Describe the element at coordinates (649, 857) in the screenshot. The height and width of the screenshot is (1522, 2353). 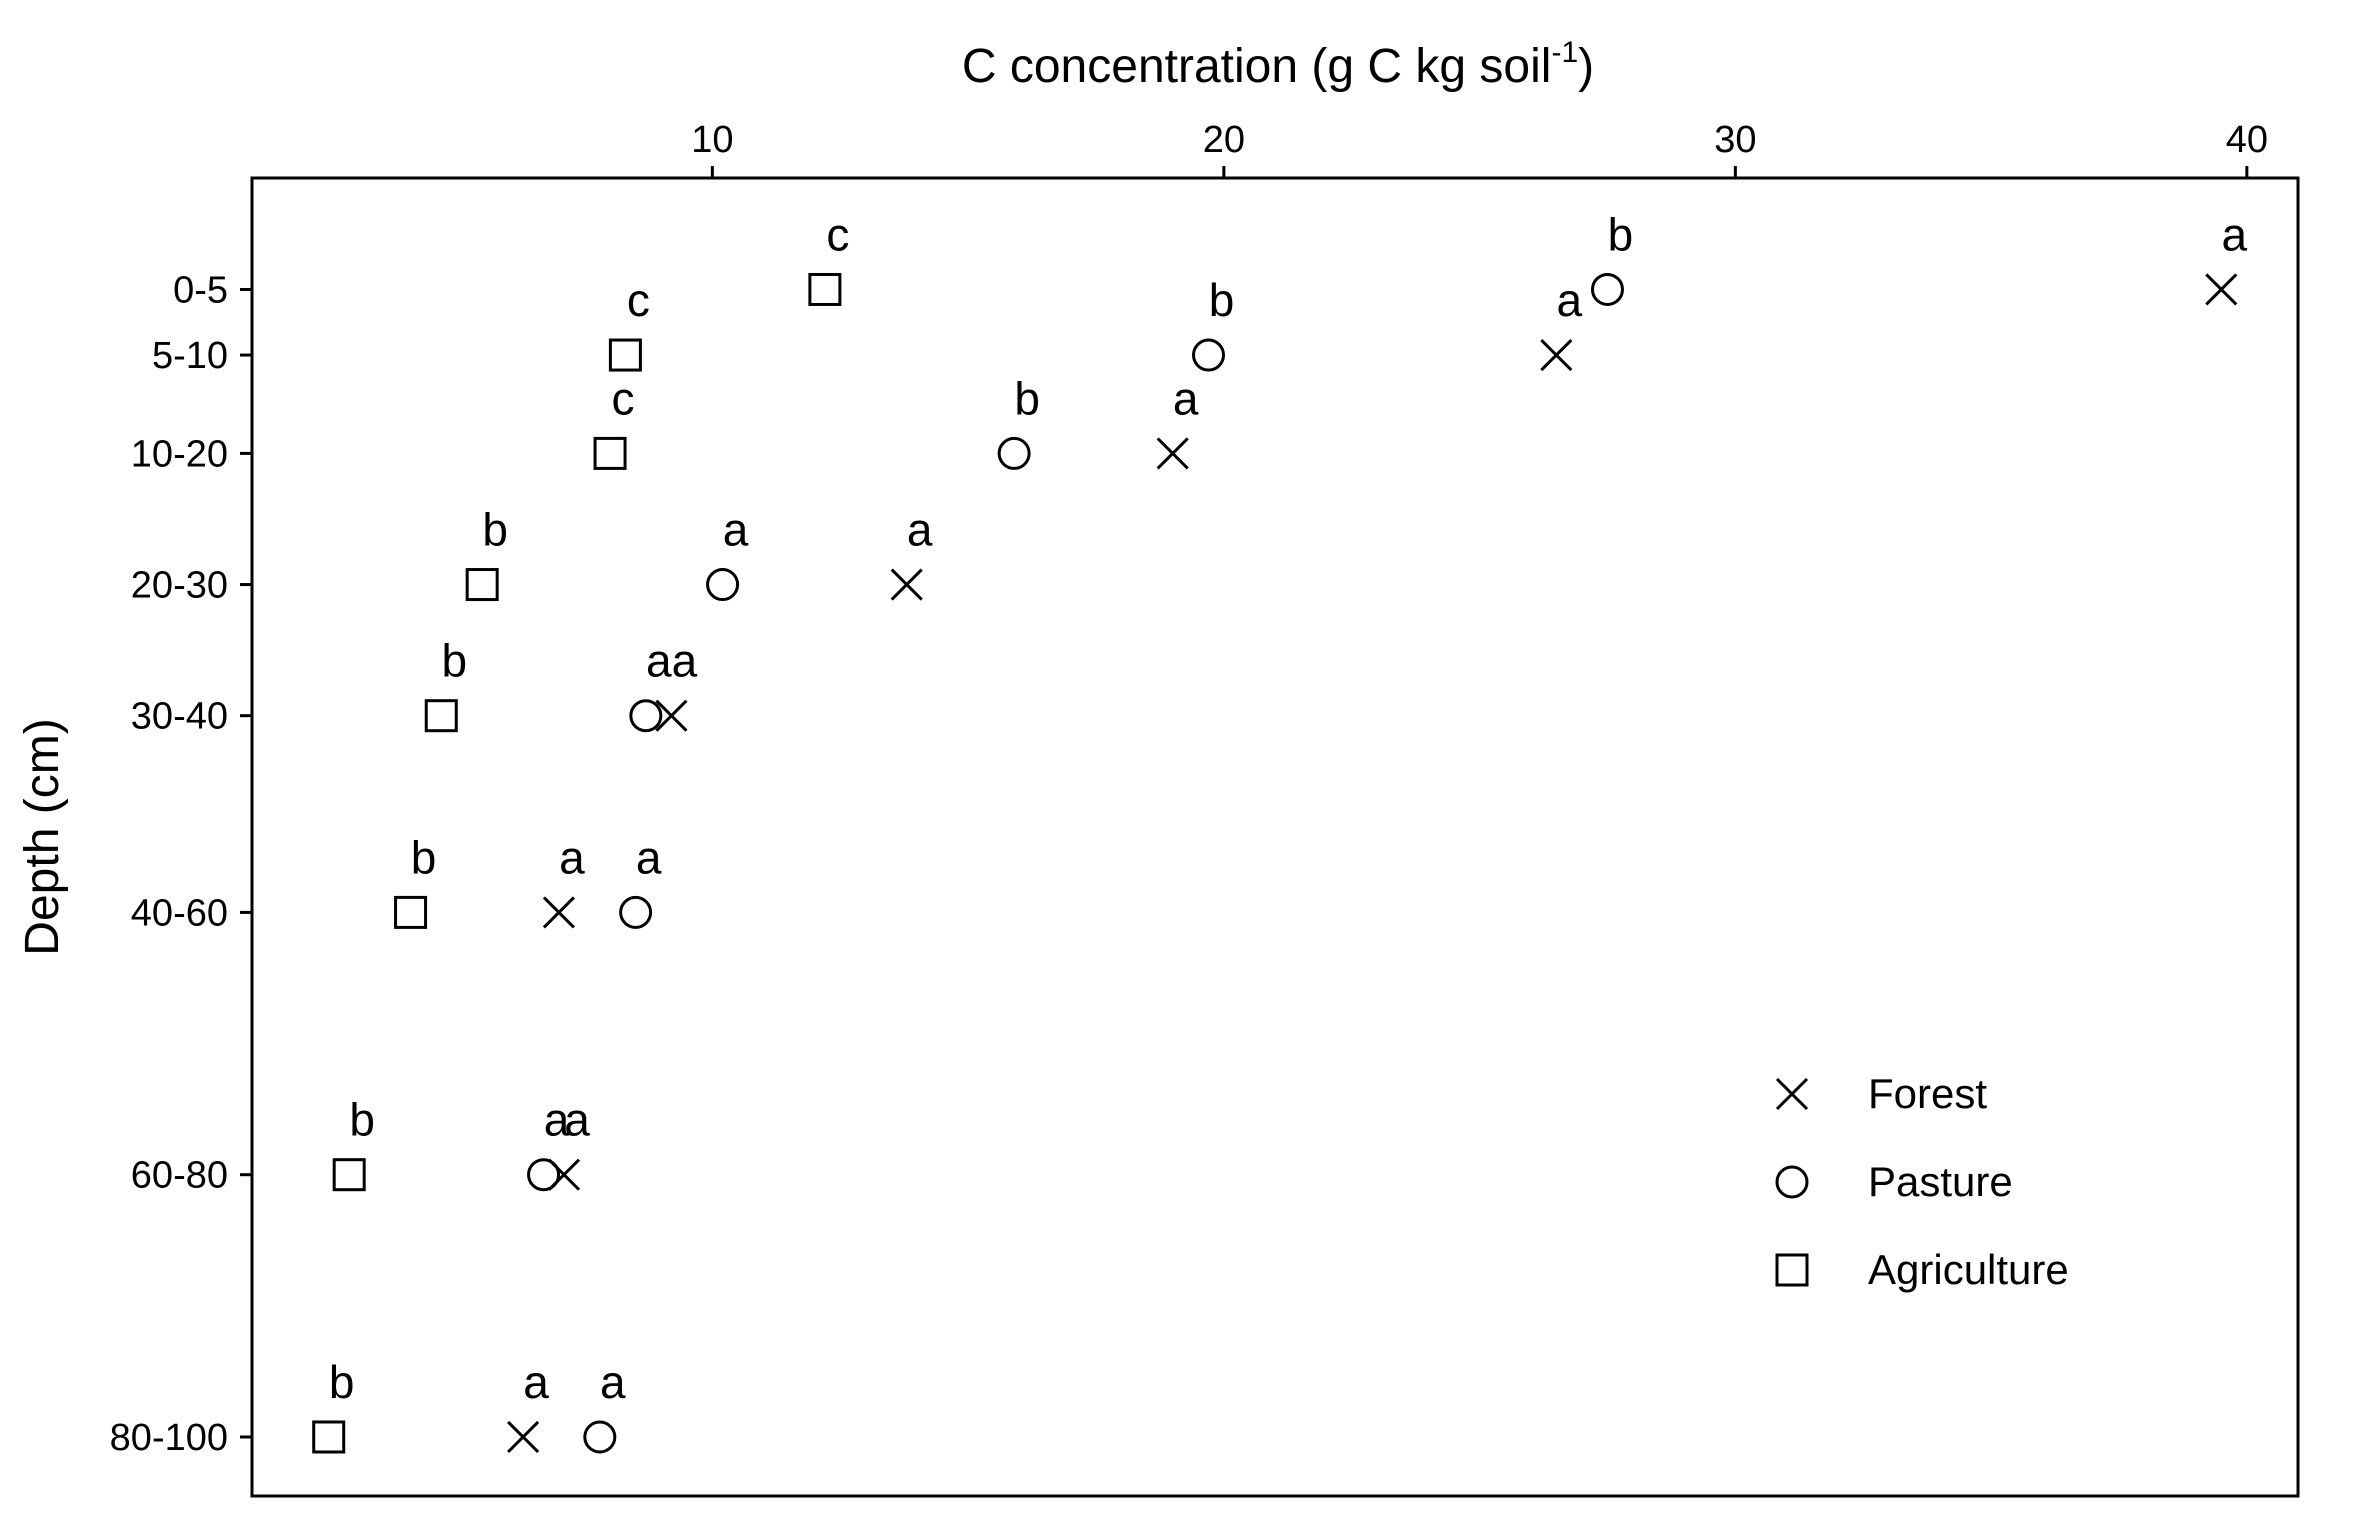
I see `pasture-letter-40-60: a` at that location.